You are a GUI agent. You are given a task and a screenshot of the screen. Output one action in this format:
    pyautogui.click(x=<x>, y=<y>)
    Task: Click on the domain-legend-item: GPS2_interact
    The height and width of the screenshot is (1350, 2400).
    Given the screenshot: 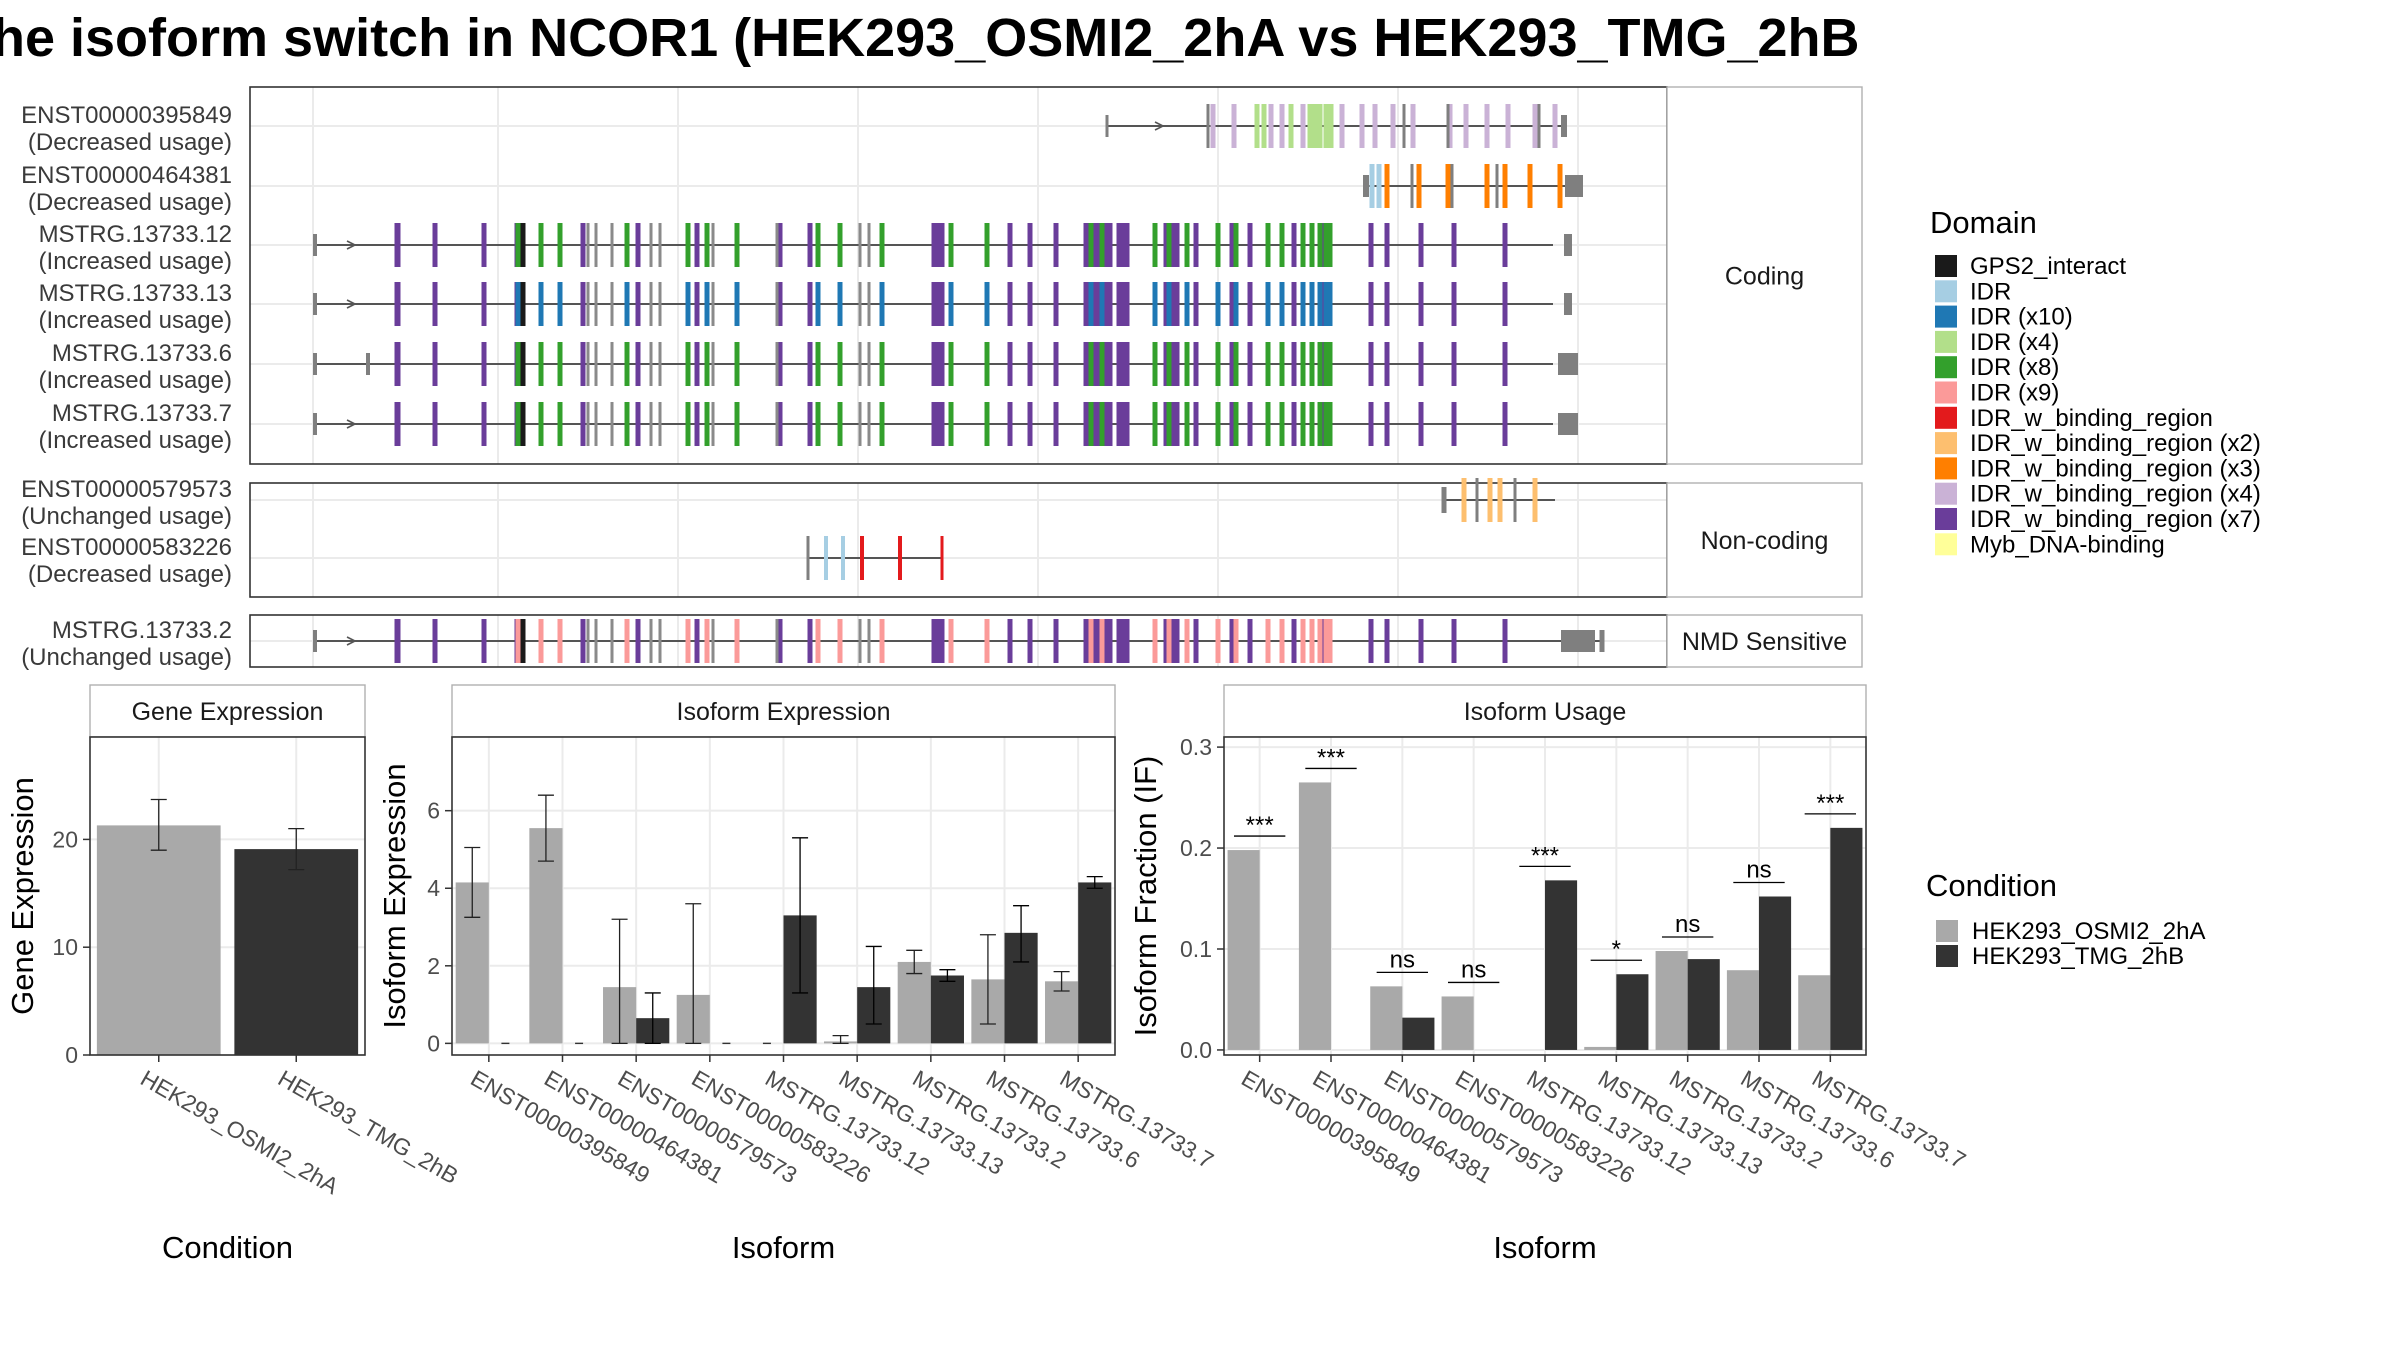 What is the action you would take?
    pyautogui.click(x=2030, y=266)
    